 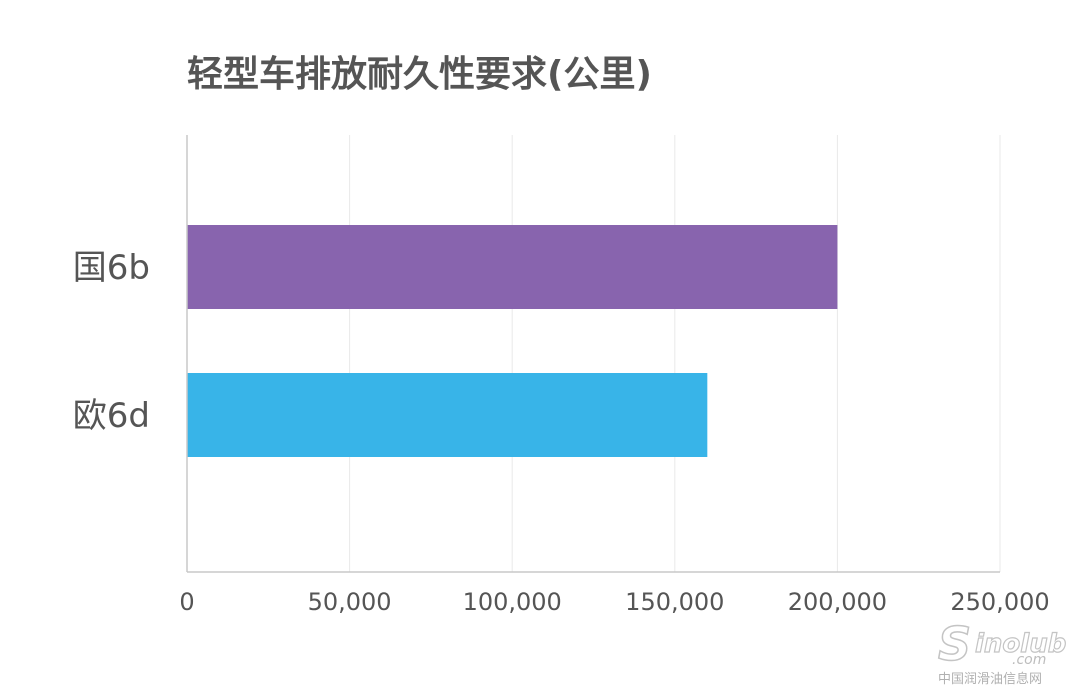 I want to click on x-tick-label: 200,000, so click(x=837, y=602).